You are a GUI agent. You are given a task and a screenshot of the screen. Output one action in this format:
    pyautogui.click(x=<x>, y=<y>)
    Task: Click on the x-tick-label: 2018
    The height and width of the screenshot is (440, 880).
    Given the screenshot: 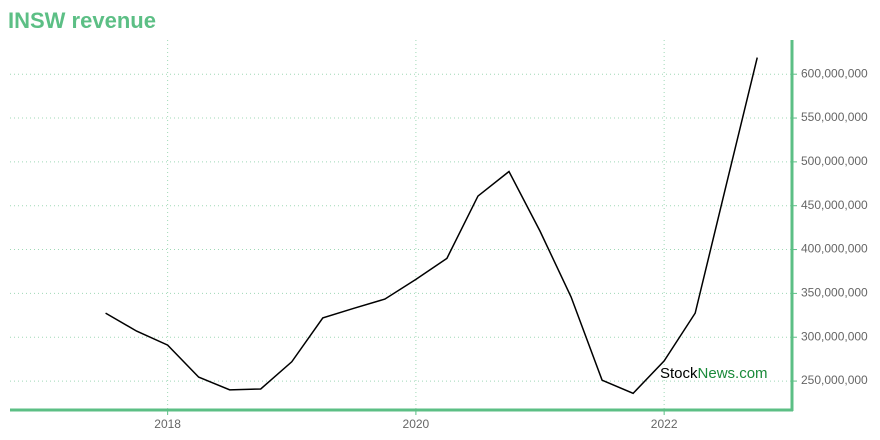 What is the action you would take?
    pyautogui.click(x=167, y=424)
    